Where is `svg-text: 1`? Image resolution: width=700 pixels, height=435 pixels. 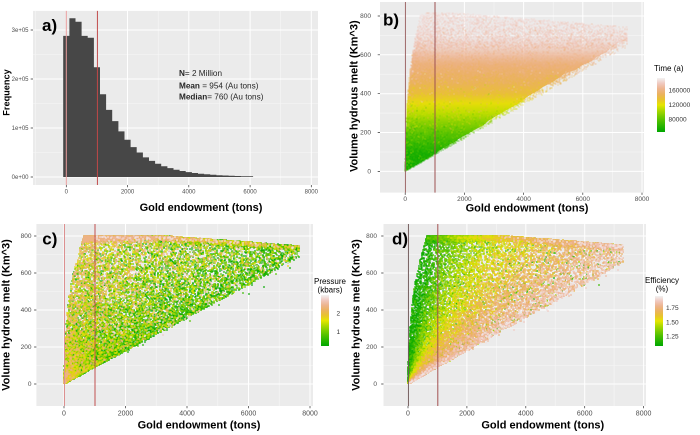 svg-text: 1 is located at coordinates (339, 332).